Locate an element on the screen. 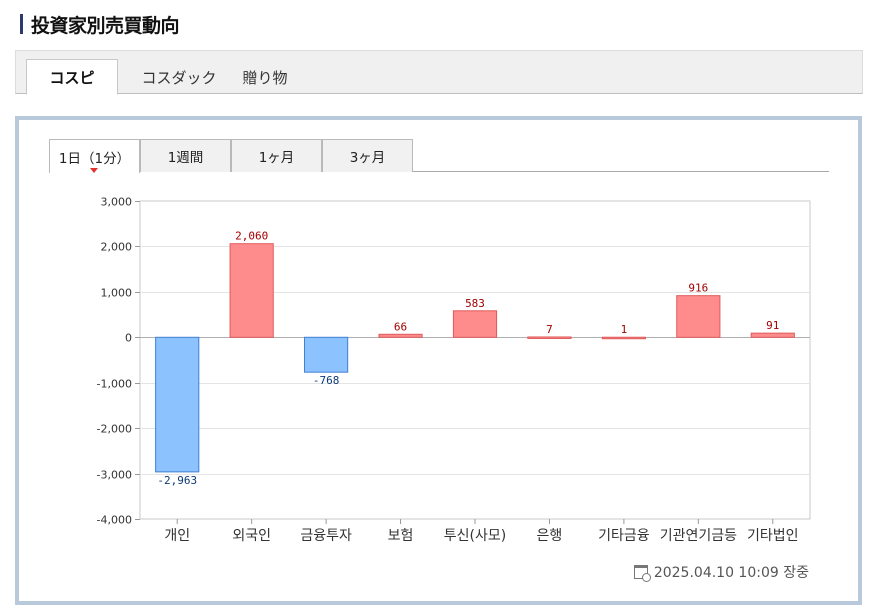 This screenshot has height=611, width=879. y-axis-ticks: 3,000 2,000 1,000 0 -1,000 -2,000 -3,000 -4,000 is located at coordinates (118, 361).